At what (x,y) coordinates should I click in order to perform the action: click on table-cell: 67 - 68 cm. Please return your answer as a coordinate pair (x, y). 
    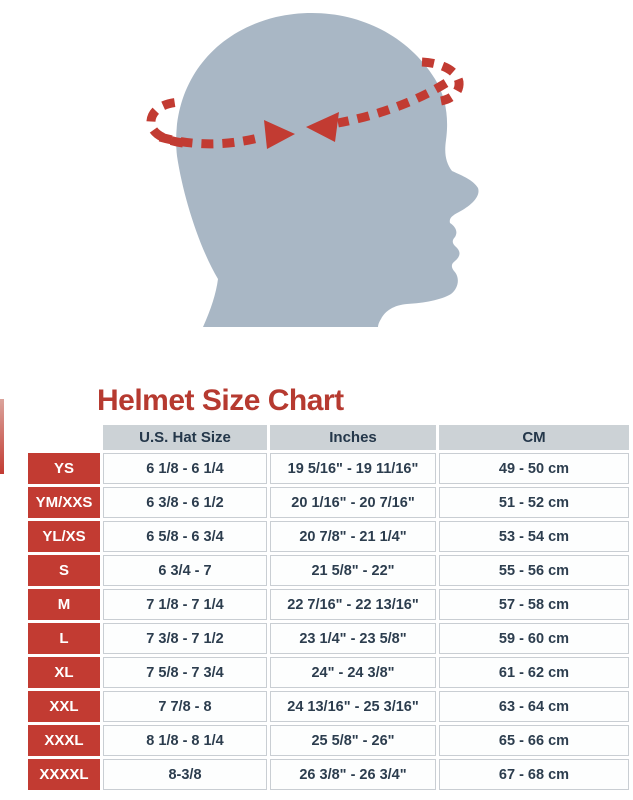
    Looking at the image, I should click on (534, 774).